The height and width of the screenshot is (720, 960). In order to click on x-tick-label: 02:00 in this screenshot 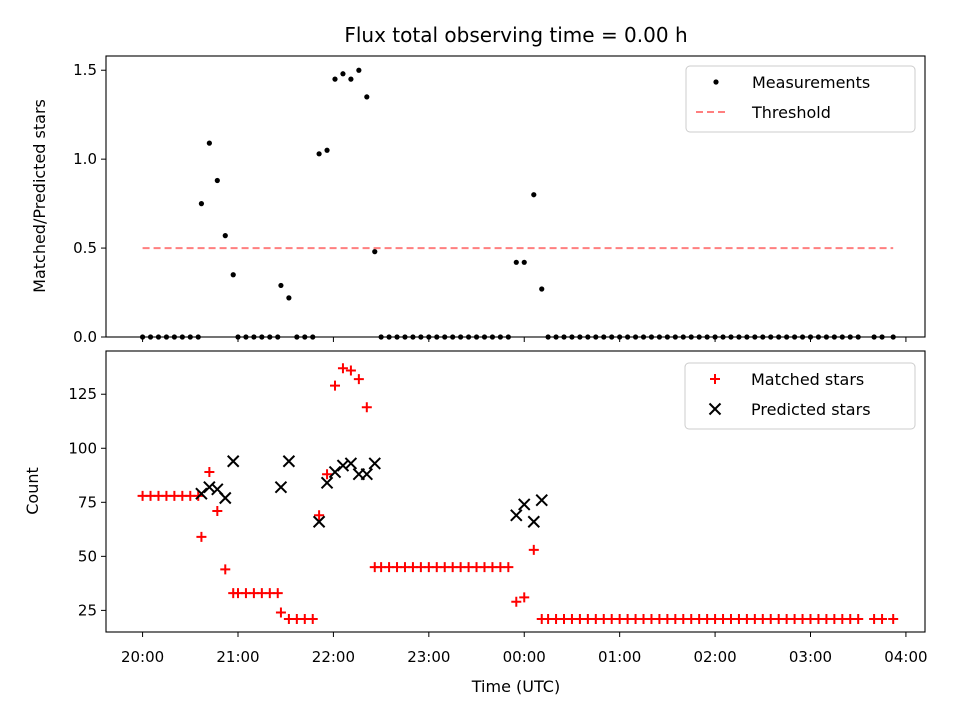, I will do `click(714, 657)`.